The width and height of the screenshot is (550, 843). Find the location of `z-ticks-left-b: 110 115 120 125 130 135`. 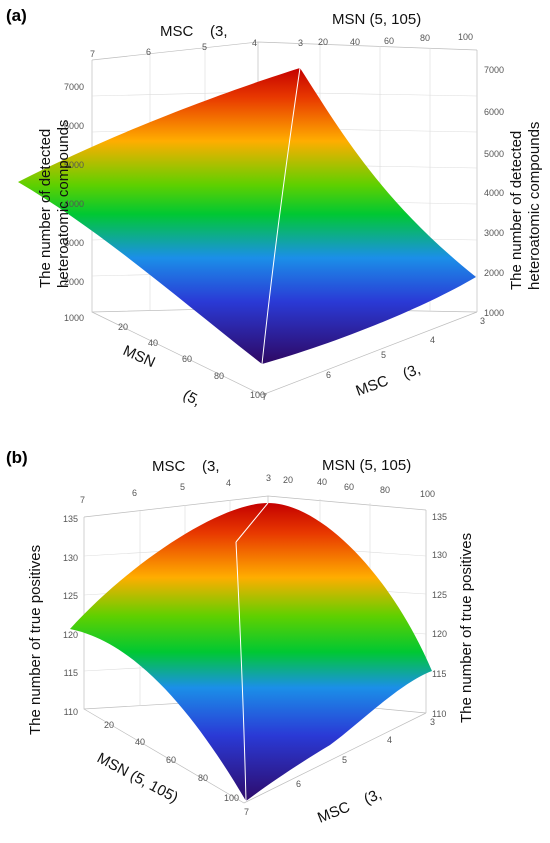

z-ticks-left-b: 110 115 120 125 130 135 is located at coordinates (70, 615).